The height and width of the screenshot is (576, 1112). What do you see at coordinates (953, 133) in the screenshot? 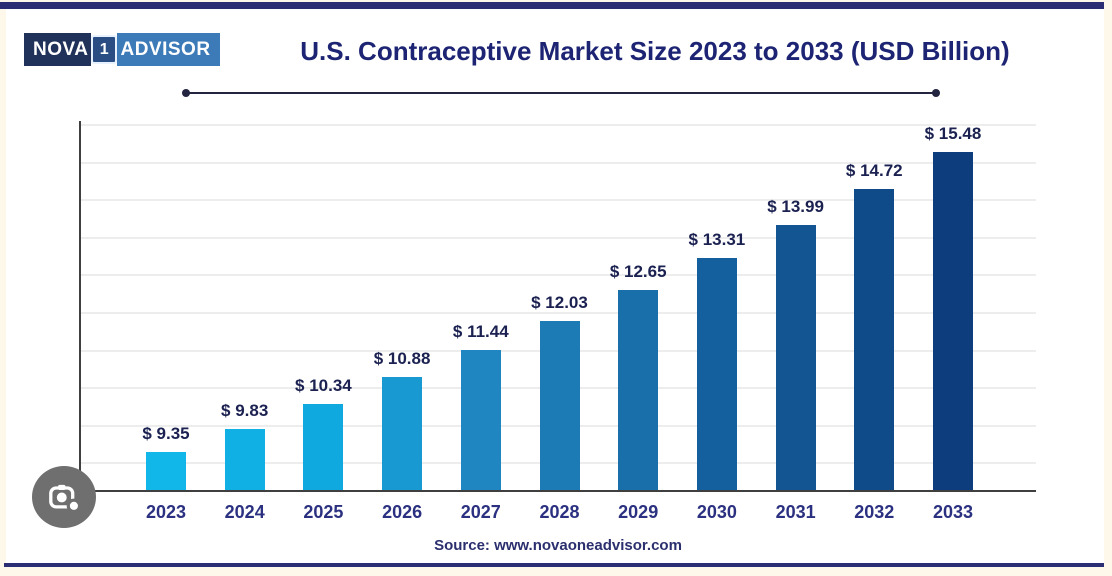
I see `bar-value-label-2033: $ 15.48` at bounding box center [953, 133].